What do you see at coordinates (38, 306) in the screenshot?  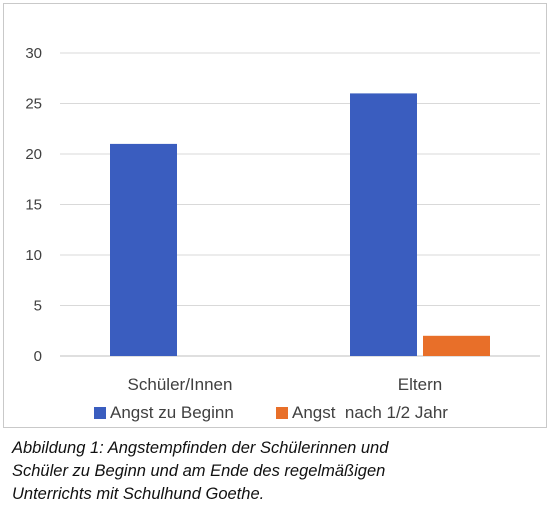 I see `y-tick-label: 5` at bounding box center [38, 306].